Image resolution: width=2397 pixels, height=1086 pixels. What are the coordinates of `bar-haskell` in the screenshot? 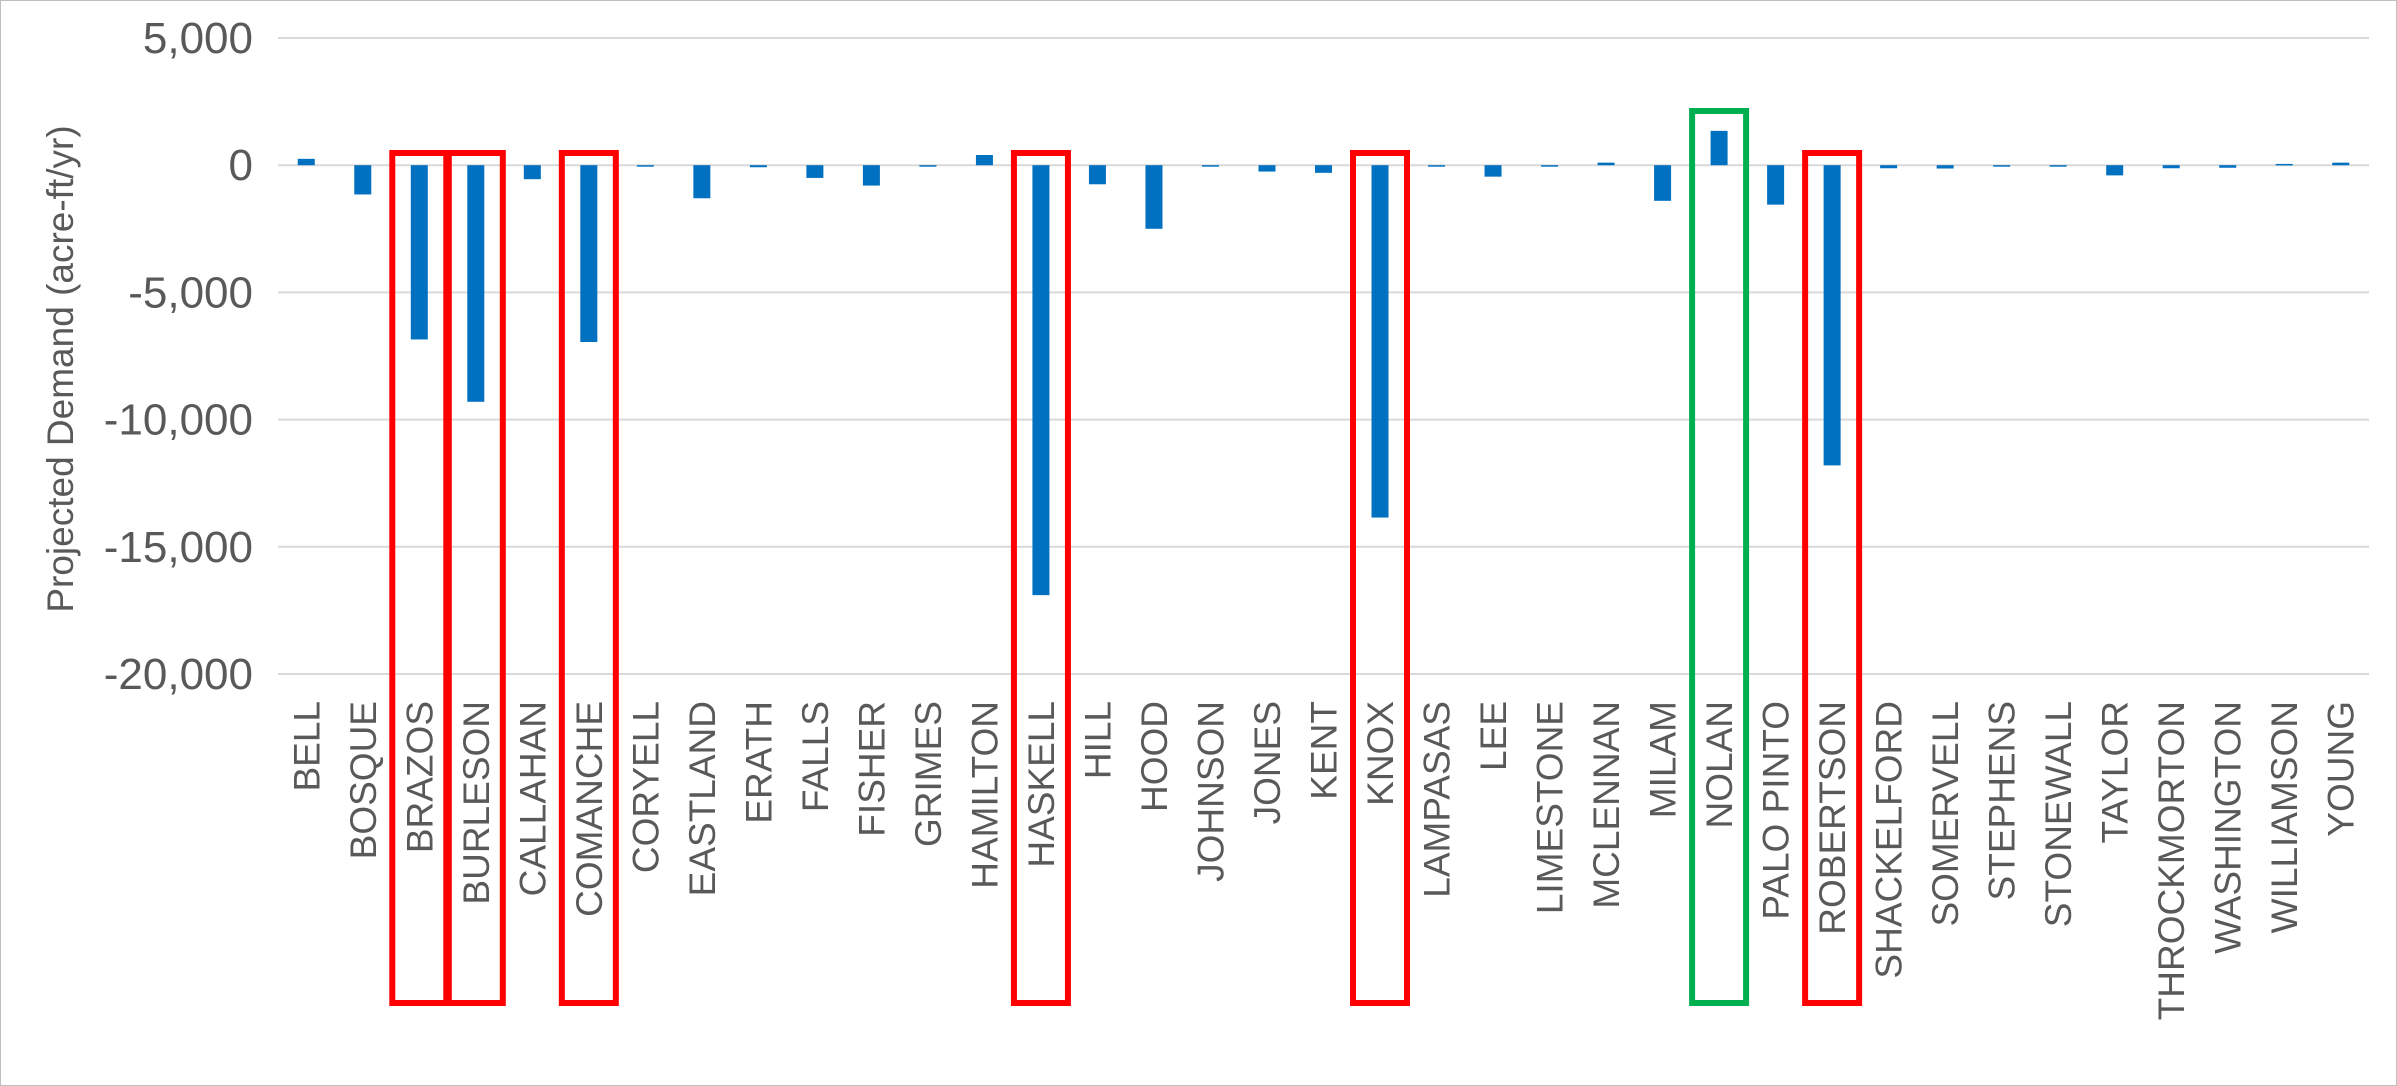 It's located at (1041, 380).